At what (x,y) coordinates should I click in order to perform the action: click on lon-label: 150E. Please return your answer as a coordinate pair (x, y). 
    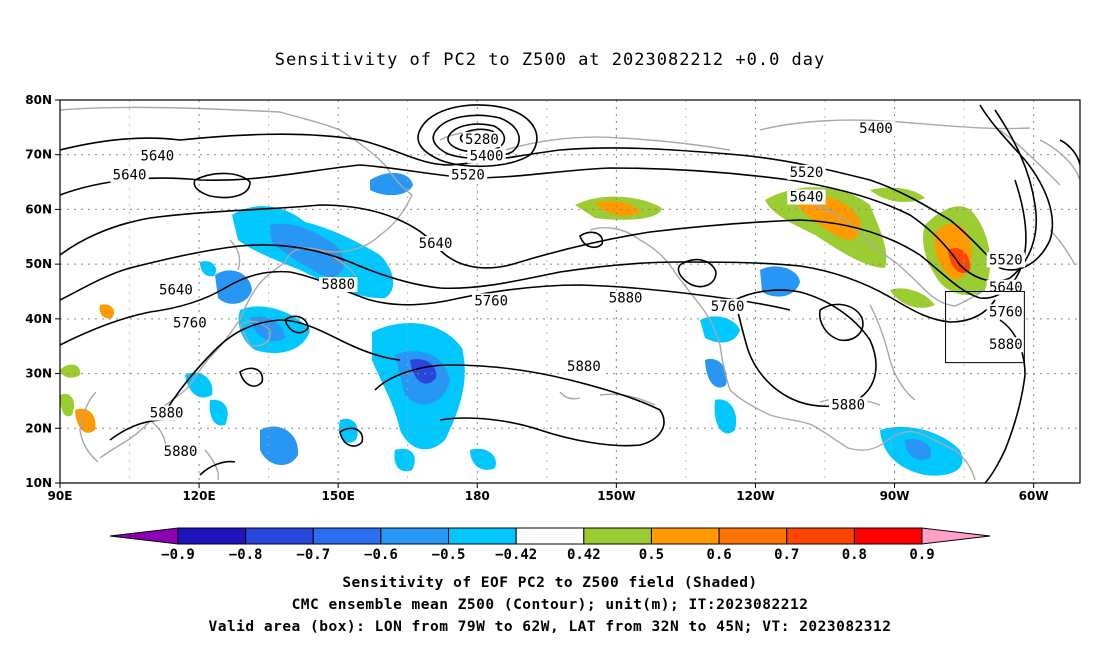
    Looking at the image, I should click on (338, 496).